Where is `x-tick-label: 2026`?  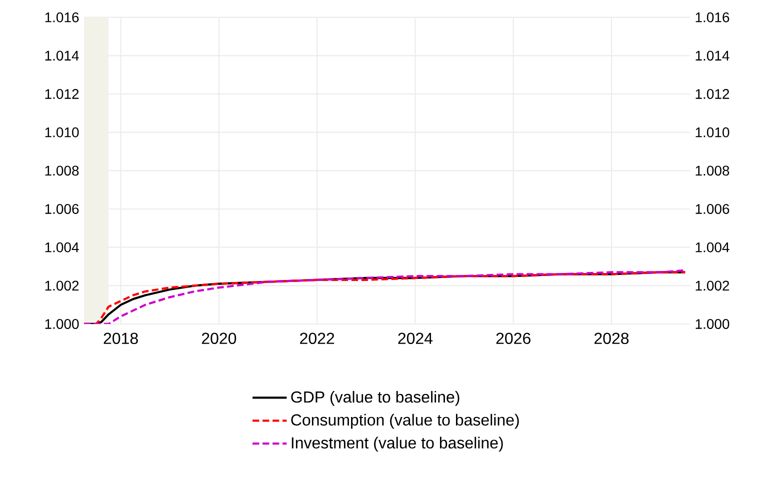 x-tick-label: 2026 is located at coordinates (513, 338).